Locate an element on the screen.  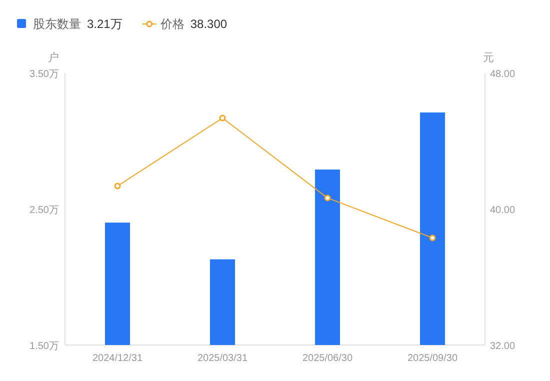
y-tick-label: 2.50万 is located at coordinates (44, 210).